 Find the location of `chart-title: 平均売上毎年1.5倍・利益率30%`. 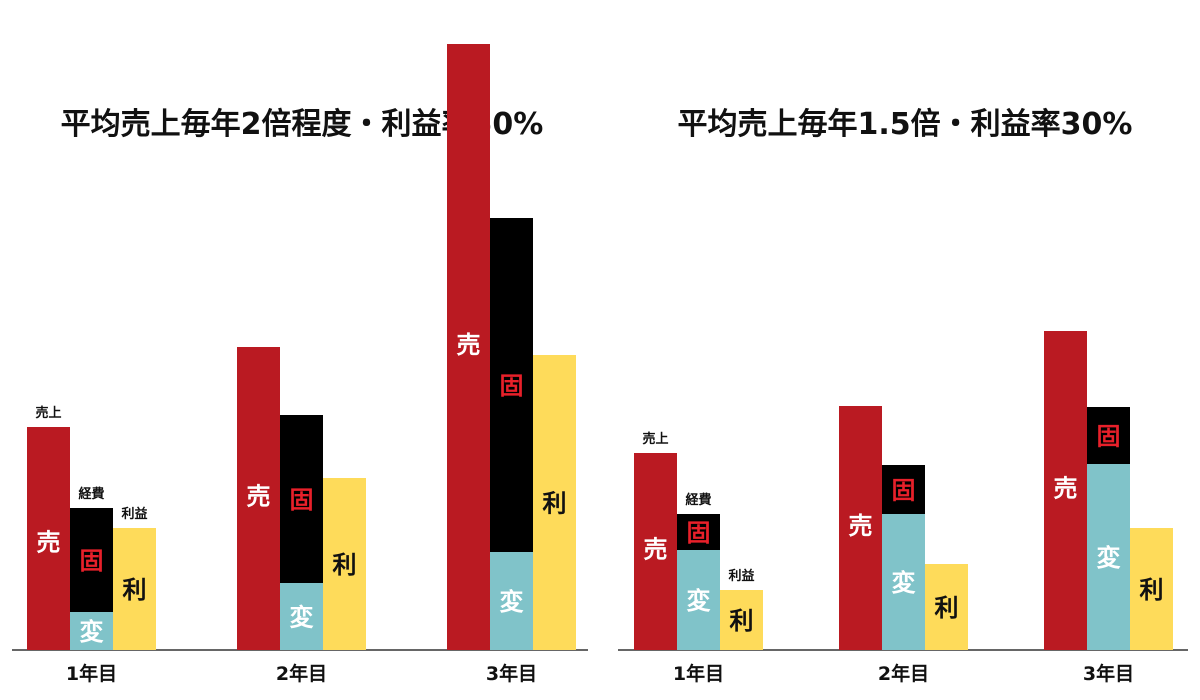

chart-title: 平均売上毎年1.5倍・利益率30% is located at coordinates (905, 124).